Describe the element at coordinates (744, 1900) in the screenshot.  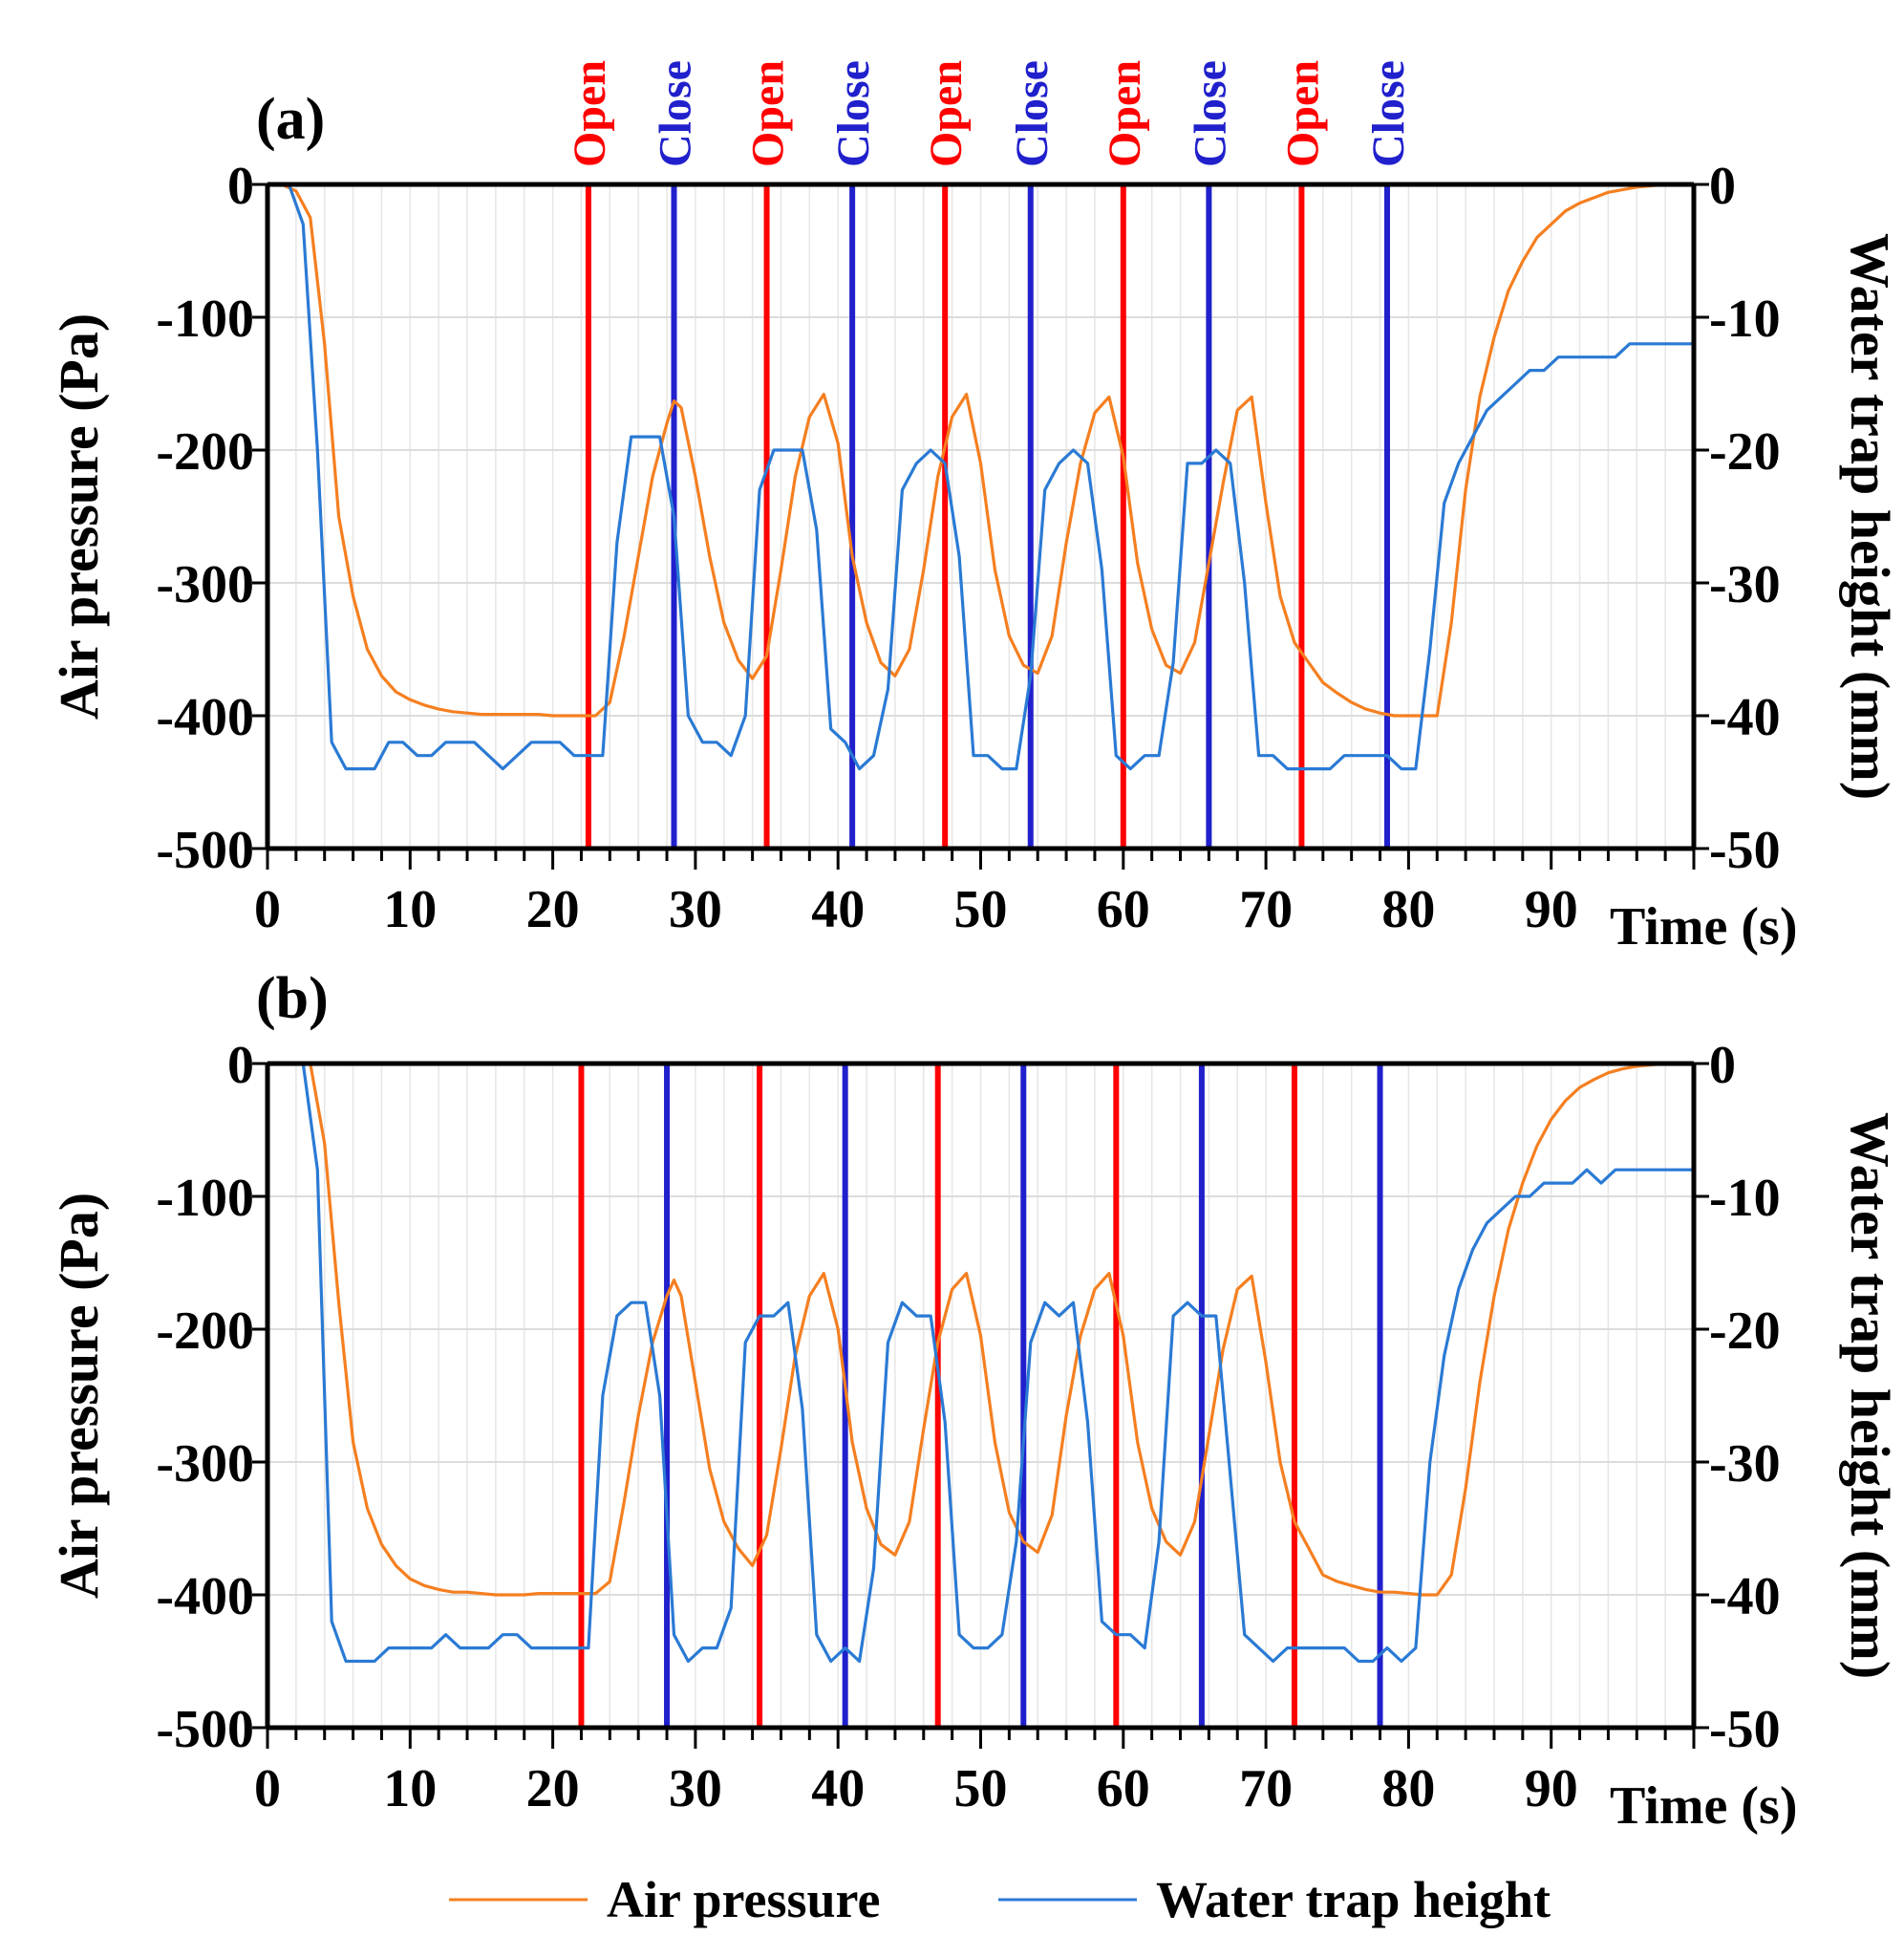
I see `legend-label-air-pressure: Air pressure` at that location.